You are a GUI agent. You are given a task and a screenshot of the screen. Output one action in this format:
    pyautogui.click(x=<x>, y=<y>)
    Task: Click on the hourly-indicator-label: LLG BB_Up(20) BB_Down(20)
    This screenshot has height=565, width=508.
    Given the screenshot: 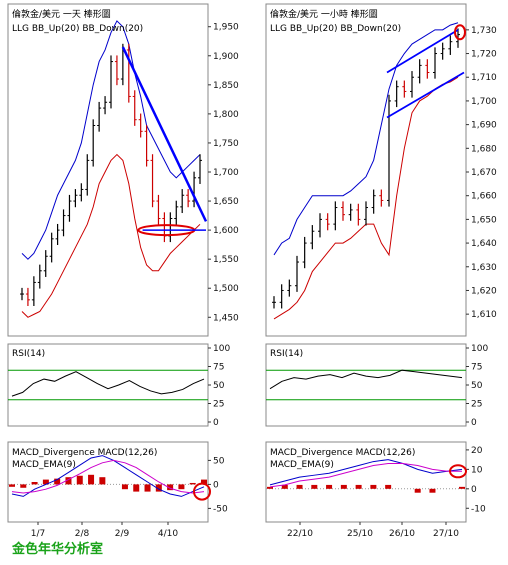 What is the action you would take?
    pyautogui.click(x=335, y=29)
    